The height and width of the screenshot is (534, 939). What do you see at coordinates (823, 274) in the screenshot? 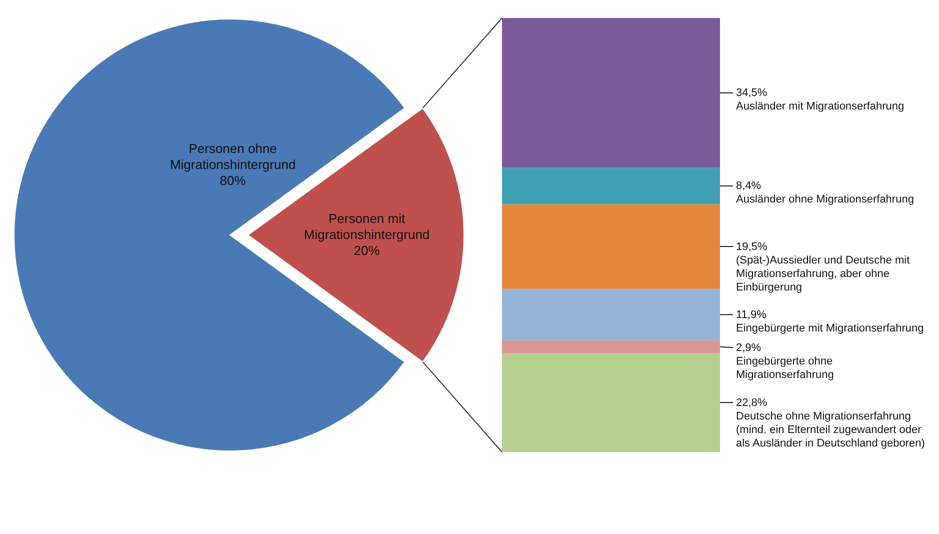
I see `series-label: (Spät-)Aussiedler und Deutsche mit Migrationserfahrung, aber ohne Einbürgerung` at bounding box center [823, 274].